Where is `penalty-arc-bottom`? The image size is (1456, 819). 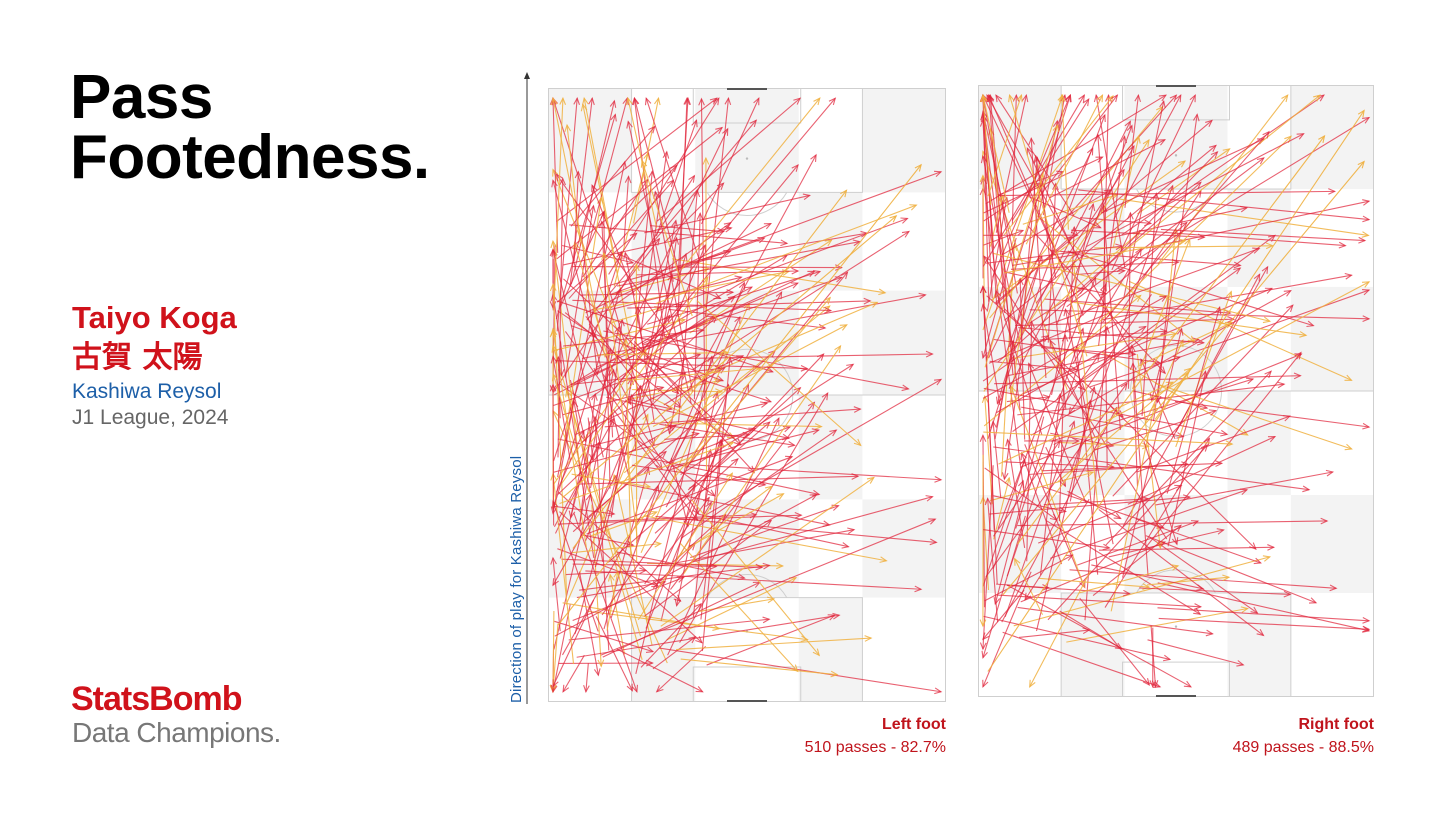 penalty-arc-bottom is located at coordinates (747, 585).